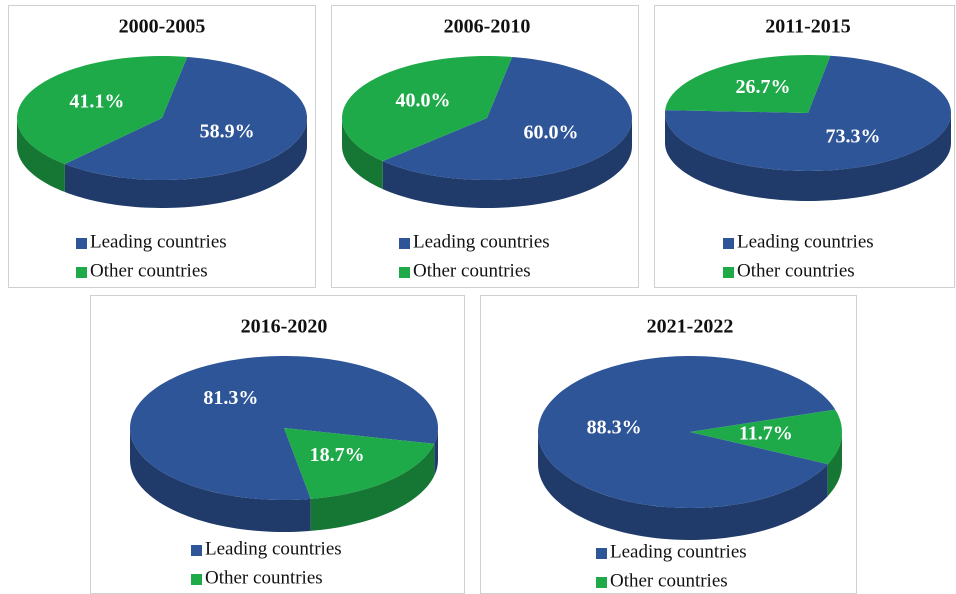 This screenshot has height=594, width=956. What do you see at coordinates (762, 87) in the screenshot?
I see `data-label: 26.7%` at bounding box center [762, 87].